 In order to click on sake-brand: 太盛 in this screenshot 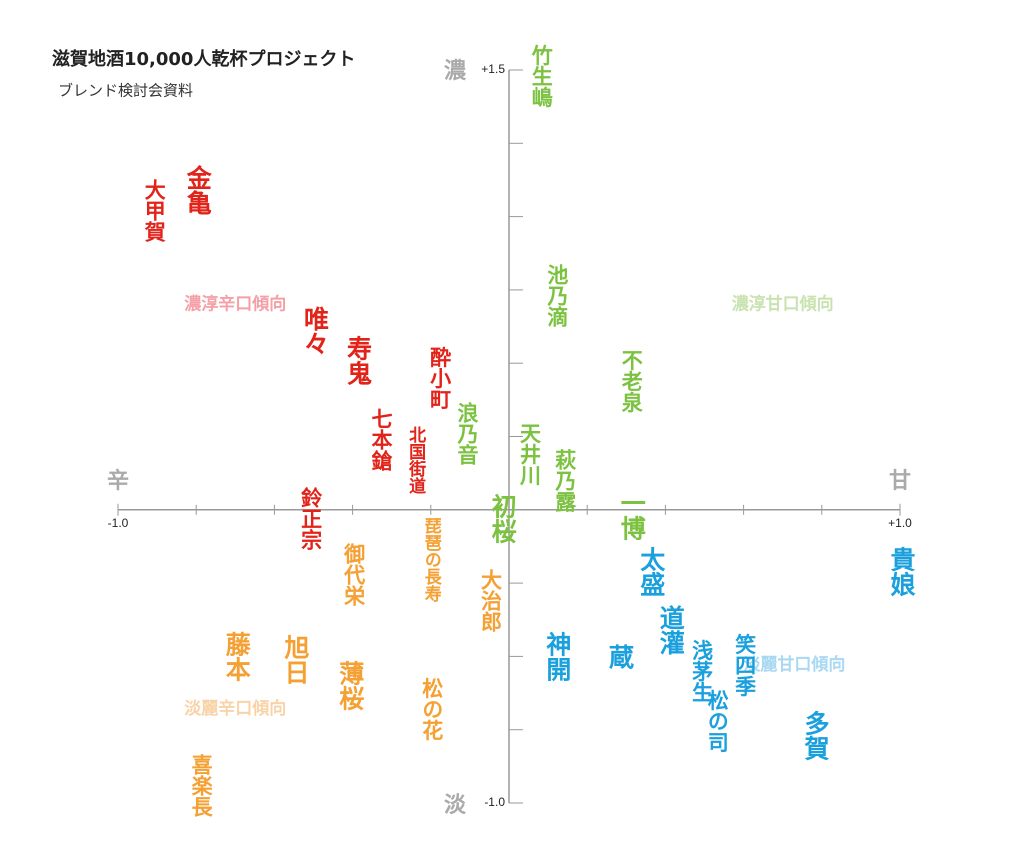, I will do `click(651, 571)`.